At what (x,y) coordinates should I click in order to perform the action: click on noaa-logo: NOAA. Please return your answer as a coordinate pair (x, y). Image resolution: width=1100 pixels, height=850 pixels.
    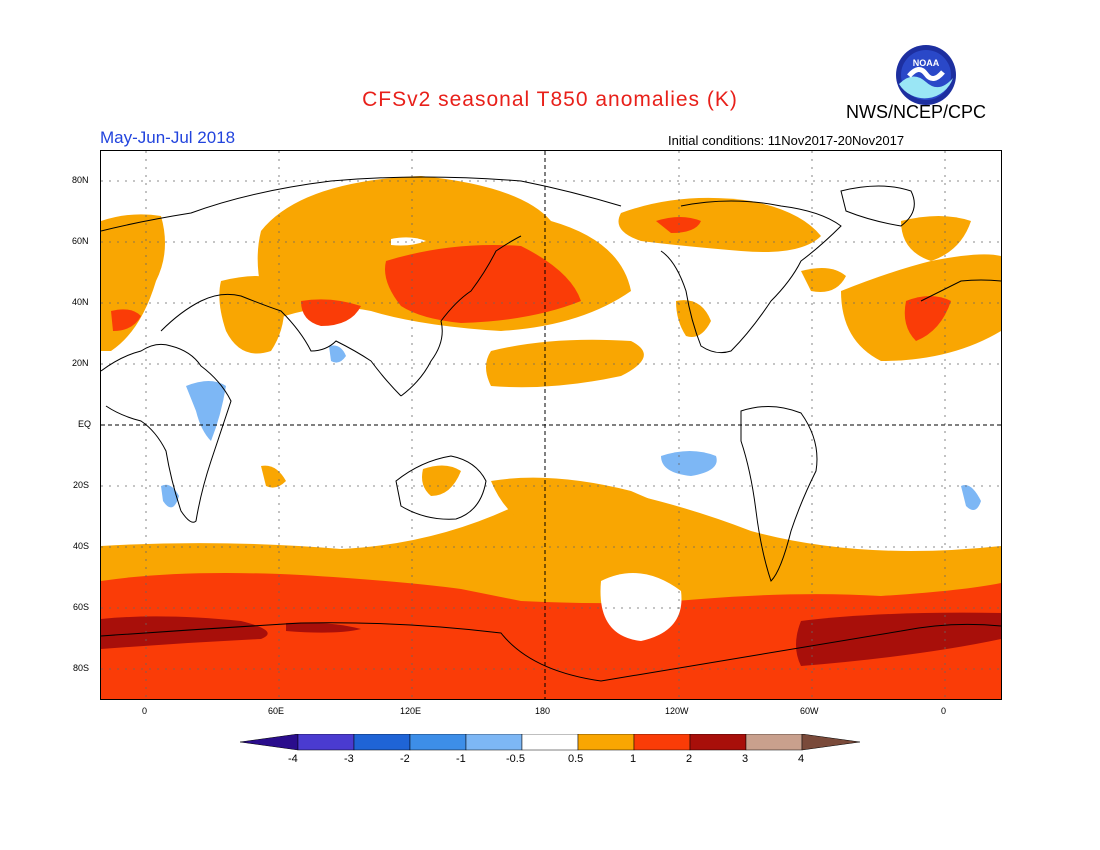
    Looking at the image, I should click on (926, 75).